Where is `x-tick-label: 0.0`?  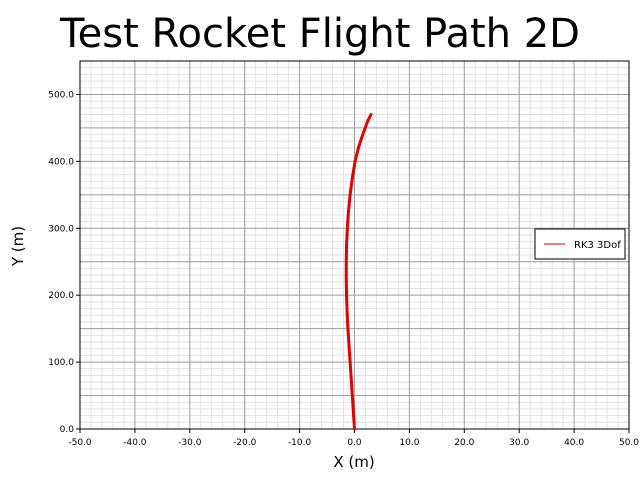 x-tick-label: 0.0 is located at coordinates (354, 443).